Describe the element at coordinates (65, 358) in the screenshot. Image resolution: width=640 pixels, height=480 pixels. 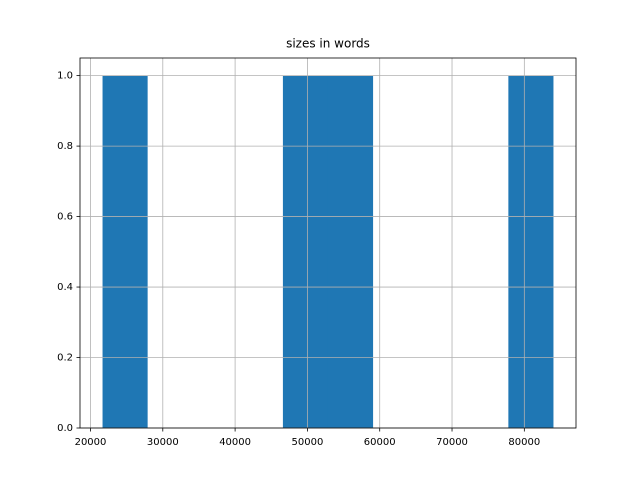
I see `y-tick-label: 0.2` at that location.